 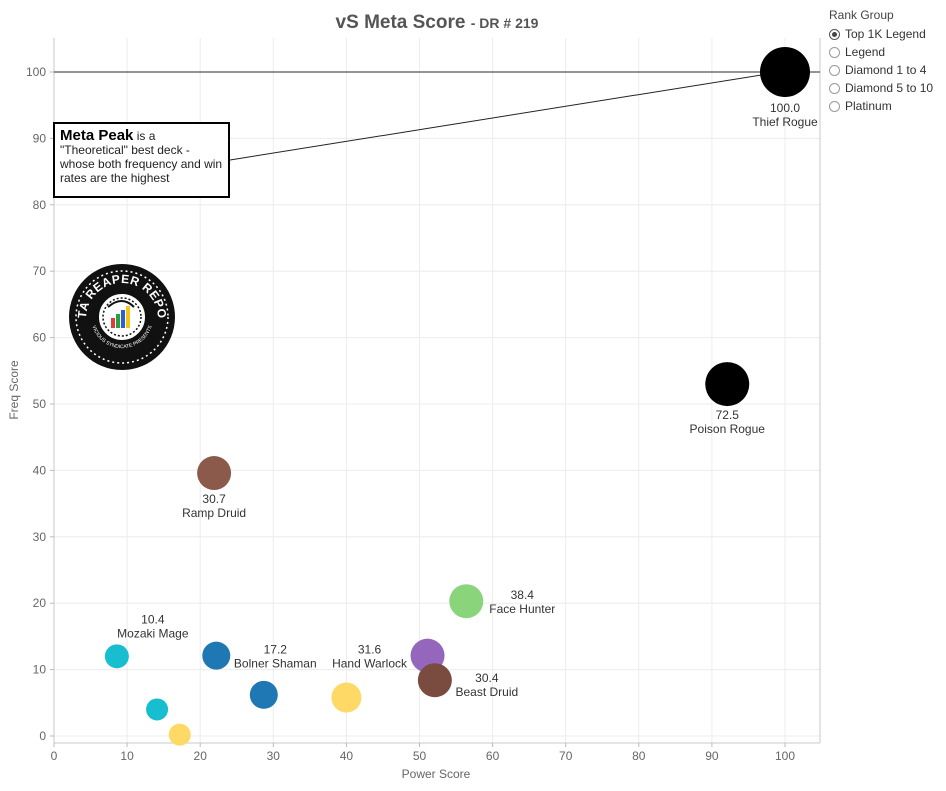 What do you see at coordinates (523, 595) in the screenshot?
I see `data-label-score: 38.4` at bounding box center [523, 595].